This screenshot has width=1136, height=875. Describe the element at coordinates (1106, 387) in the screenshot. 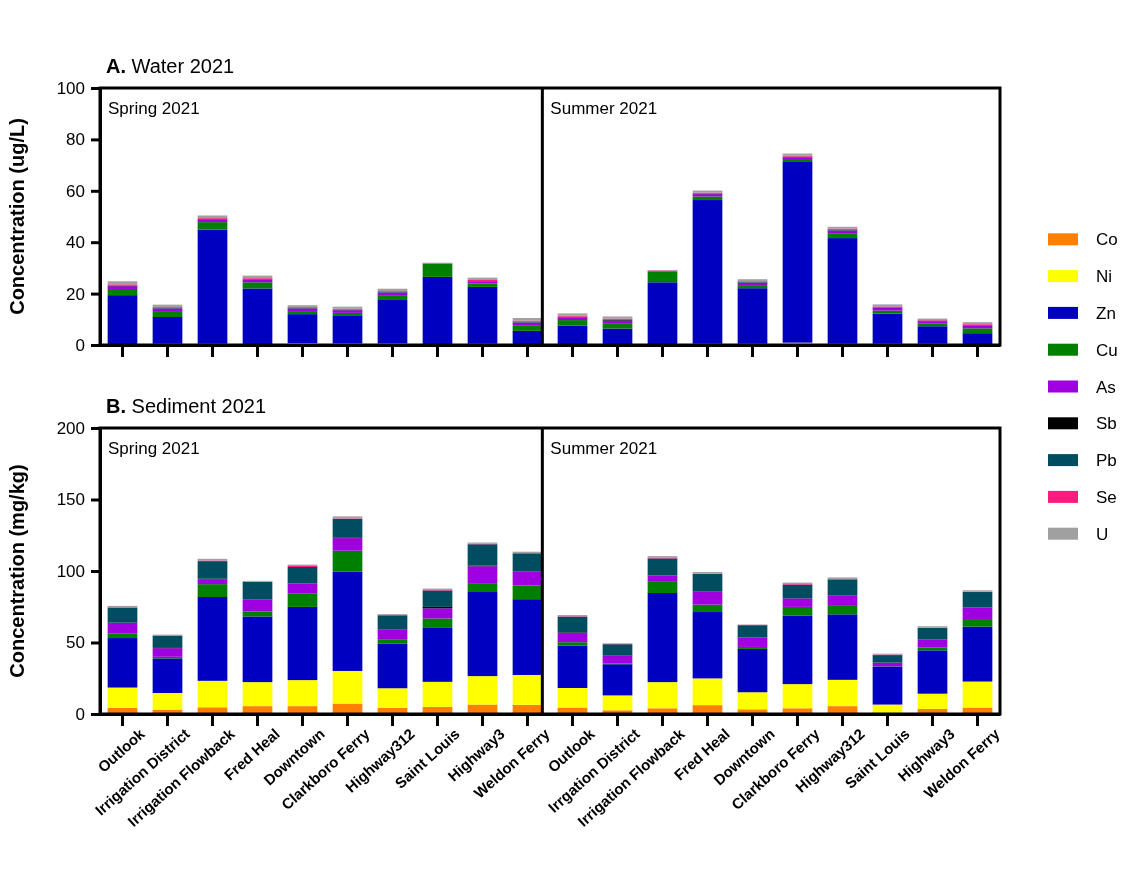

I see `legend-label: As` at that location.